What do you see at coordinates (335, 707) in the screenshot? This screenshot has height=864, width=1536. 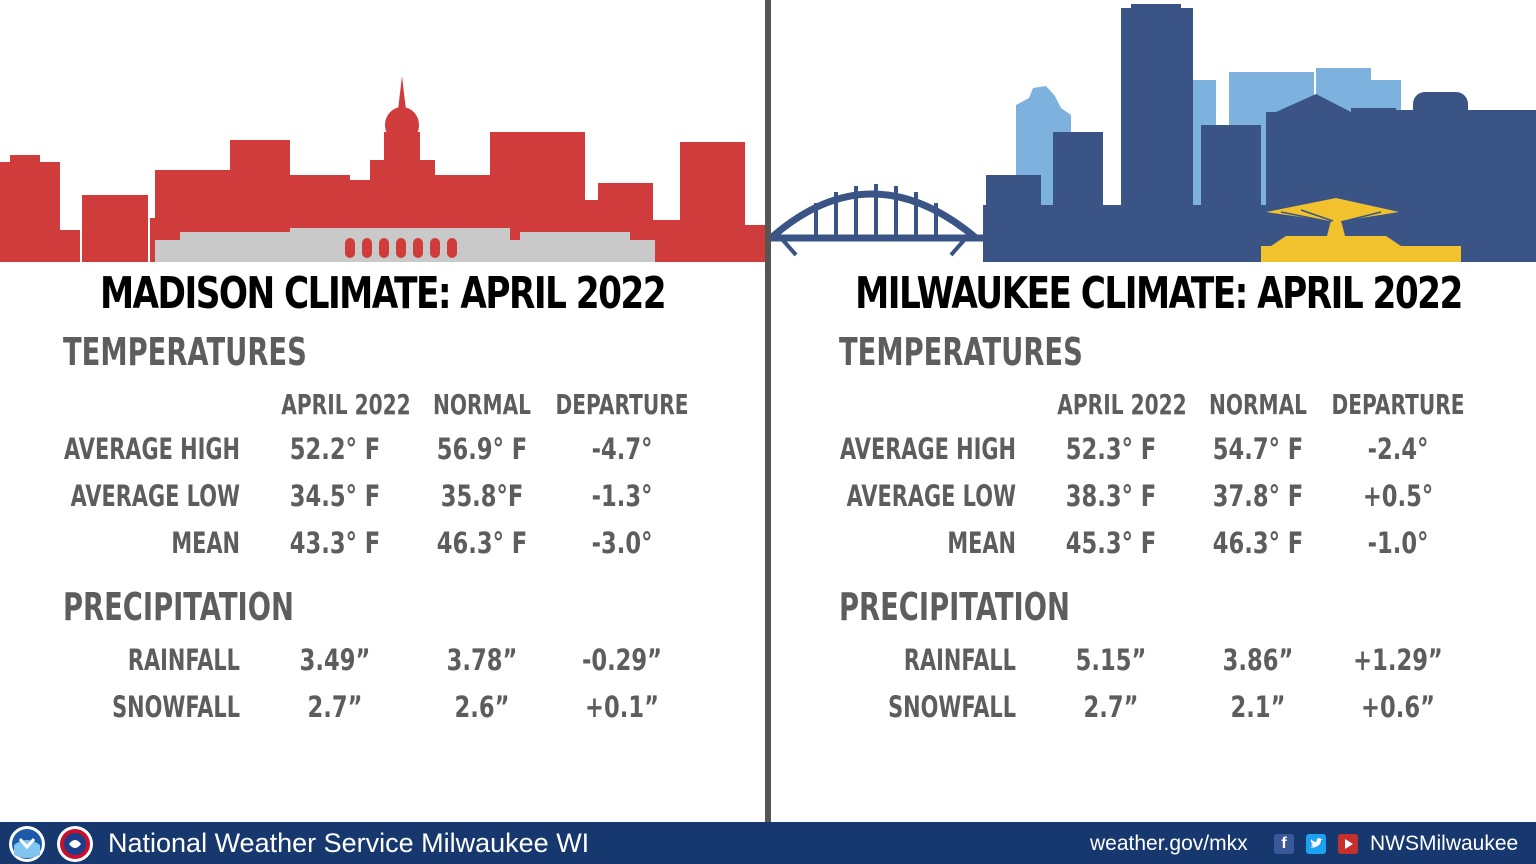 I see `madison-value: 2.7”` at bounding box center [335, 707].